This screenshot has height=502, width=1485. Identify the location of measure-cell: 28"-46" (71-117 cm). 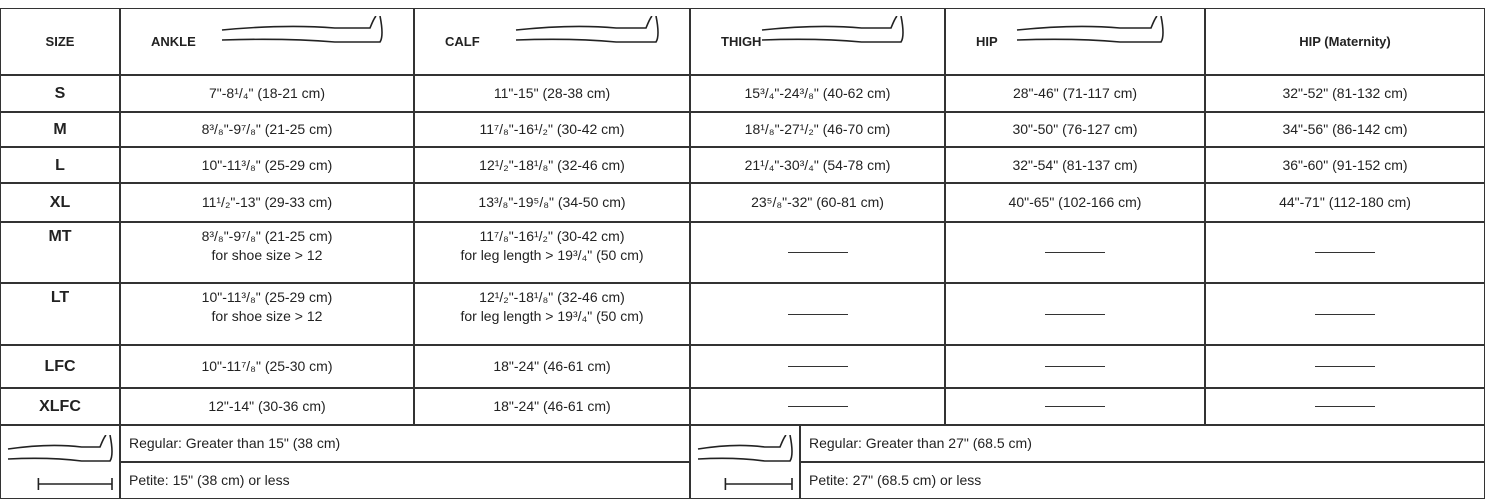
(1075, 93).